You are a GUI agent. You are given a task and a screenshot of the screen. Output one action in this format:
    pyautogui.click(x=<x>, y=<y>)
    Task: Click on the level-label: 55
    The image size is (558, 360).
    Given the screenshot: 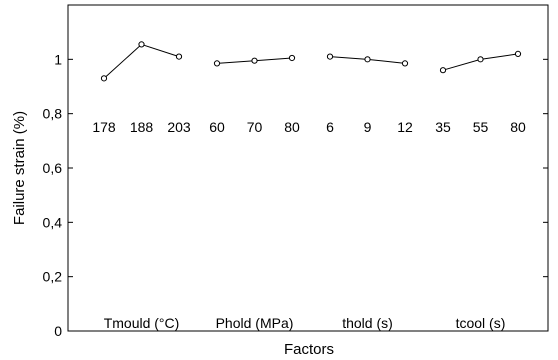 What is the action you would take?
    pyautogui.click(x=481, y=127)
    